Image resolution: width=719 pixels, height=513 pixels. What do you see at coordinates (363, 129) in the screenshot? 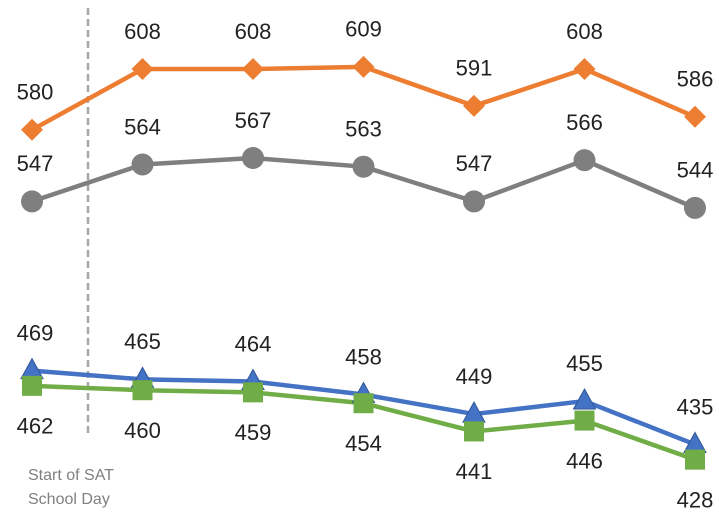
I see `data-label: 563` at bounding box center [363, 129].